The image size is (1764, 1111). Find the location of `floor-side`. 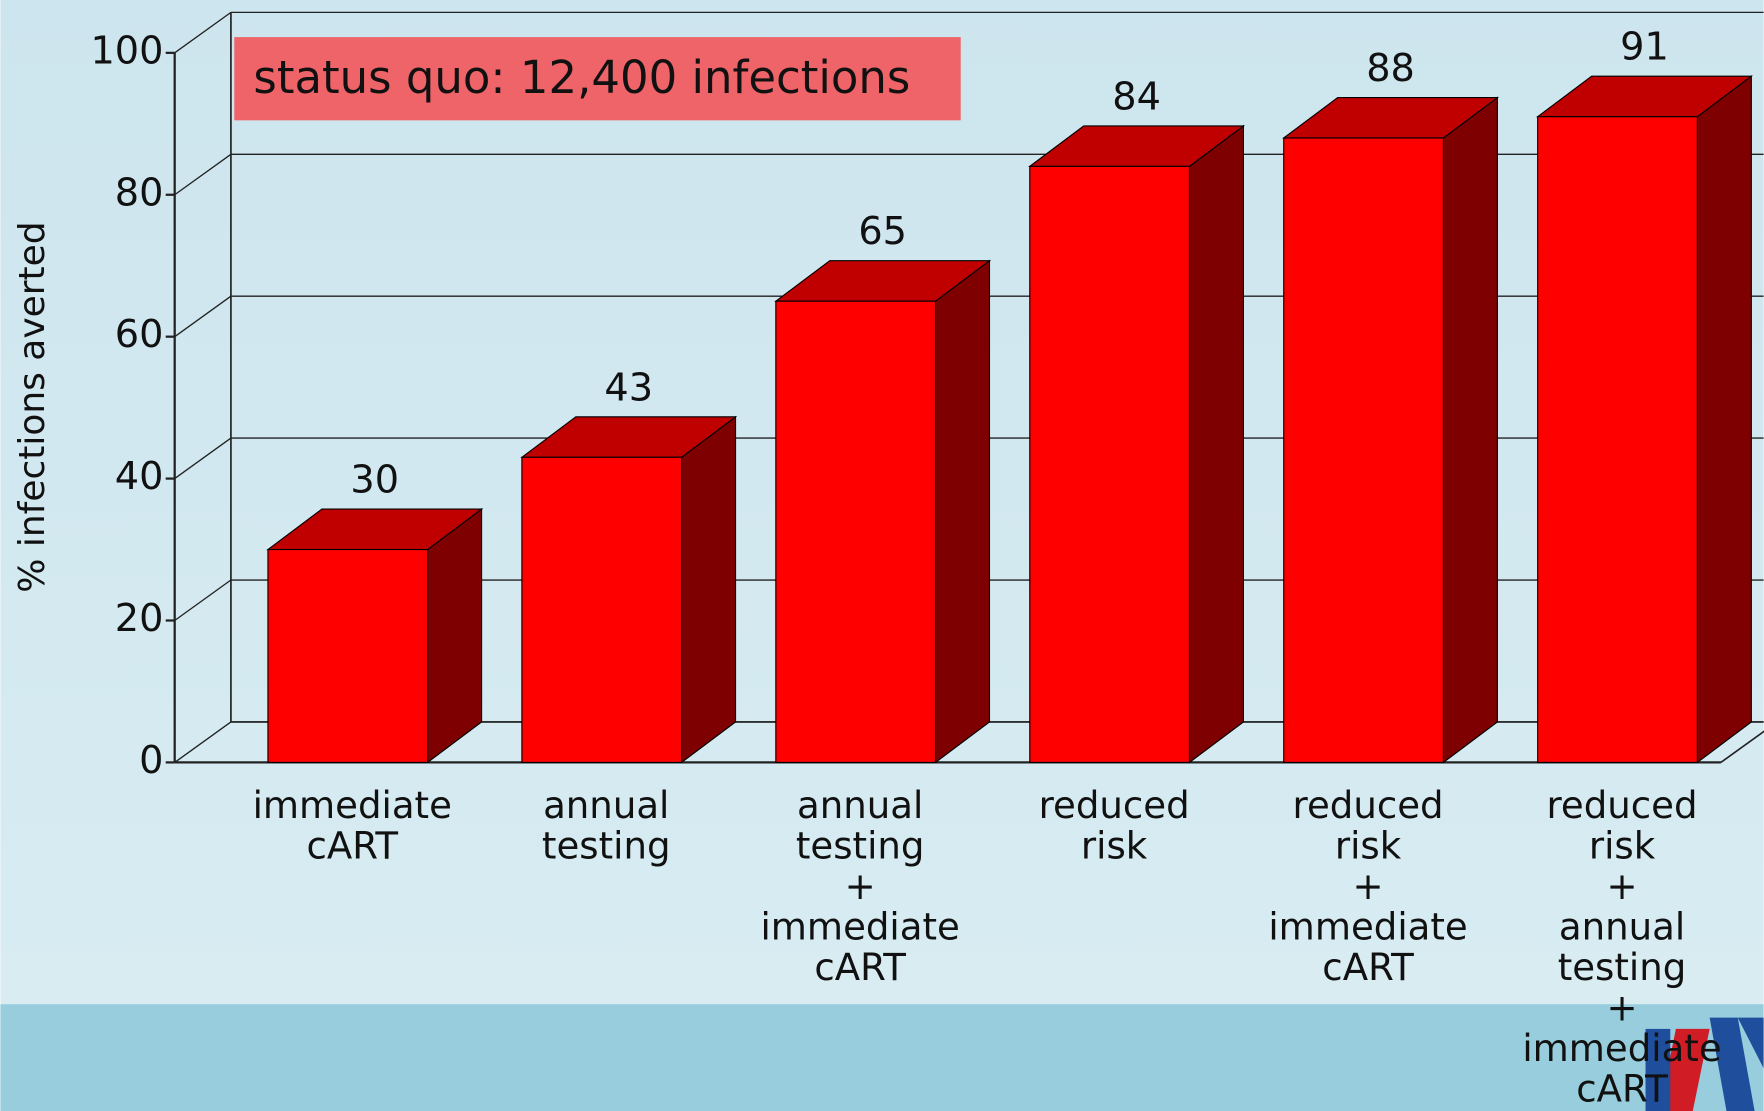

floor-side is located at coordinates (1742, 747).